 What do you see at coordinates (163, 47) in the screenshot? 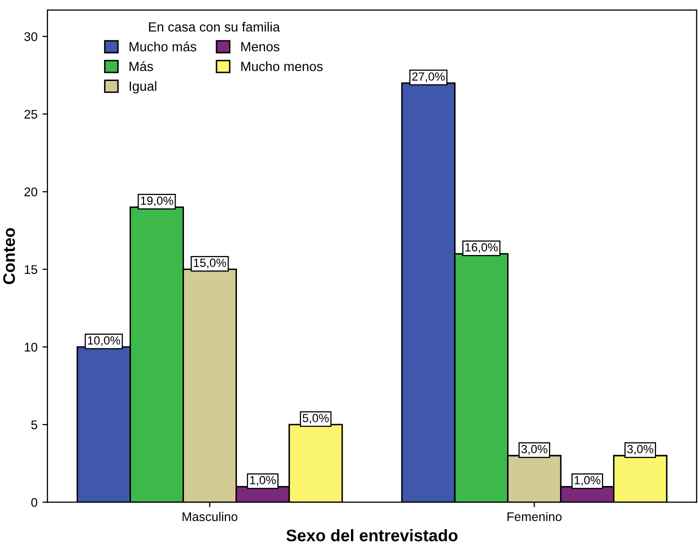
I see `legend-label: Mucho más` at bounding box center [163, 47].